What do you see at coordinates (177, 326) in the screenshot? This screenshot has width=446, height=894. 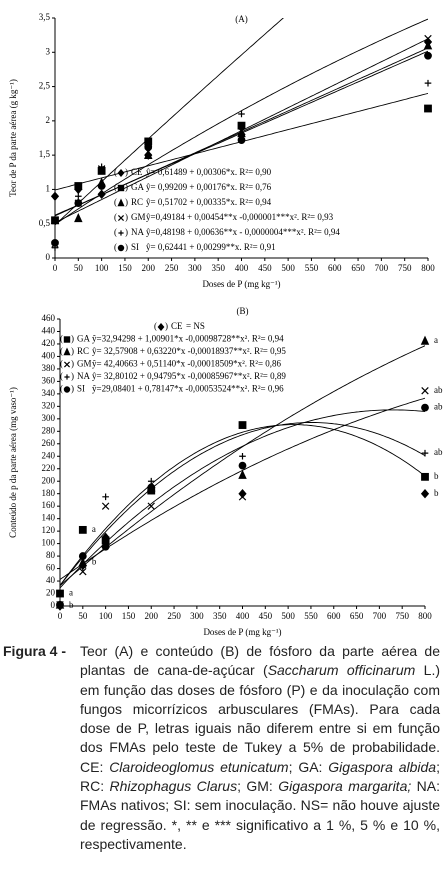 I see `legend-name: CE` at bounding box center [177, 326].